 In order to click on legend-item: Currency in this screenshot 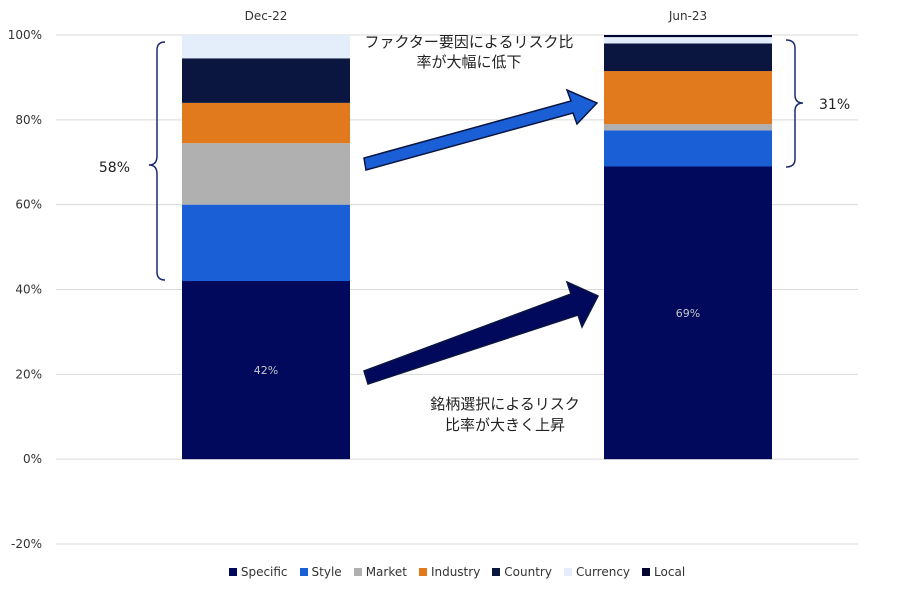, I will do `click(597, 572)`.